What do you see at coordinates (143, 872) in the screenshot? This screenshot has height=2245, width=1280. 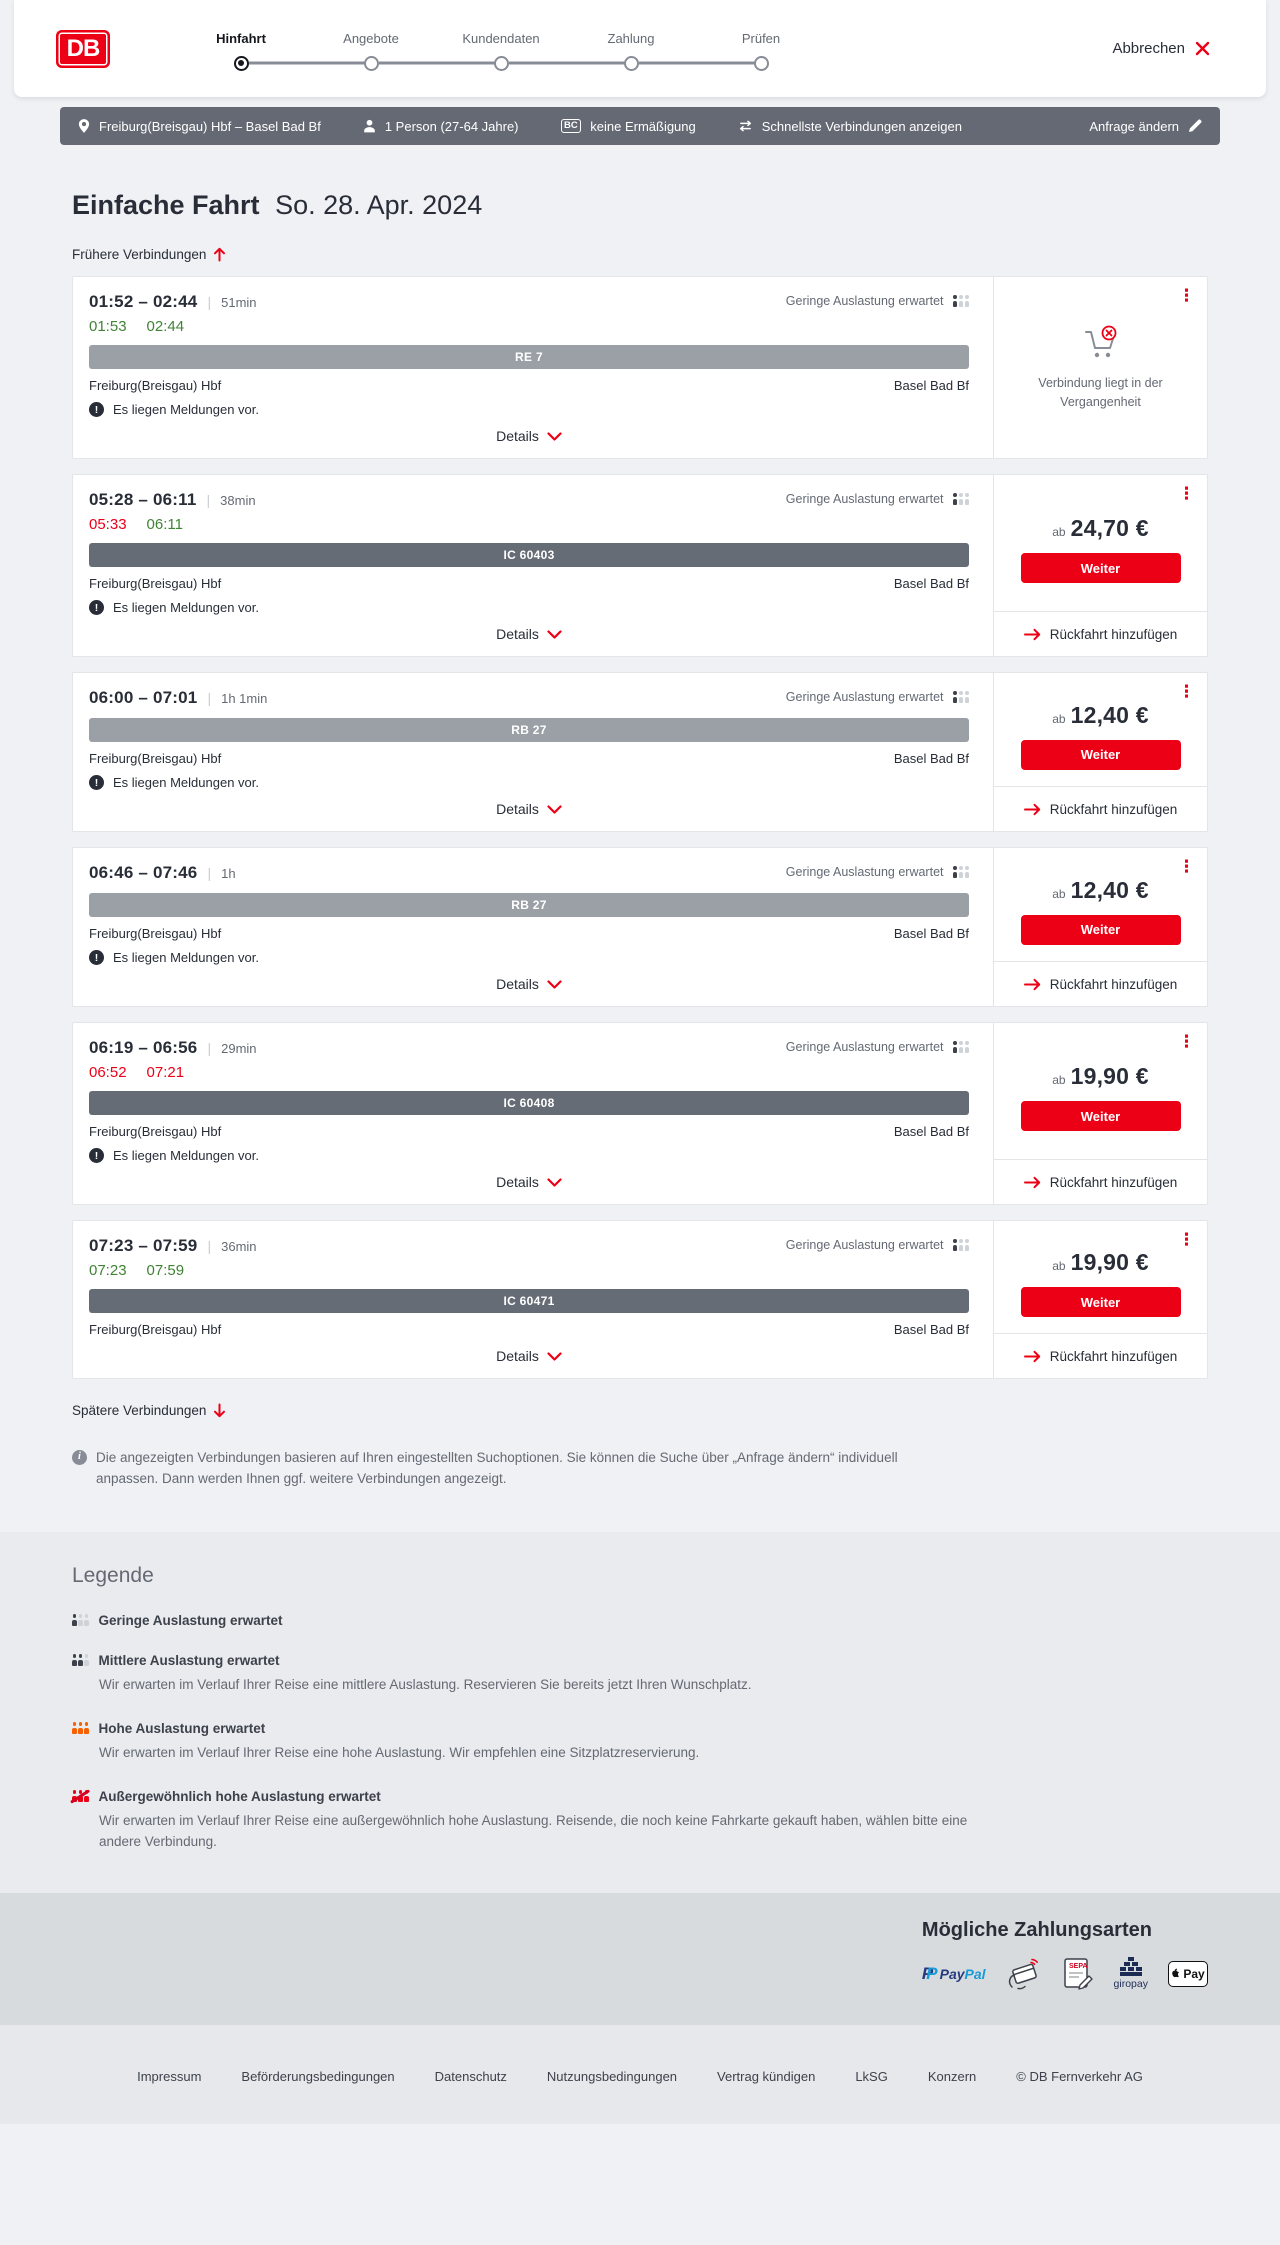 I see `planned-times: 06:46 – 07:46` at bounding box center [143, 872].